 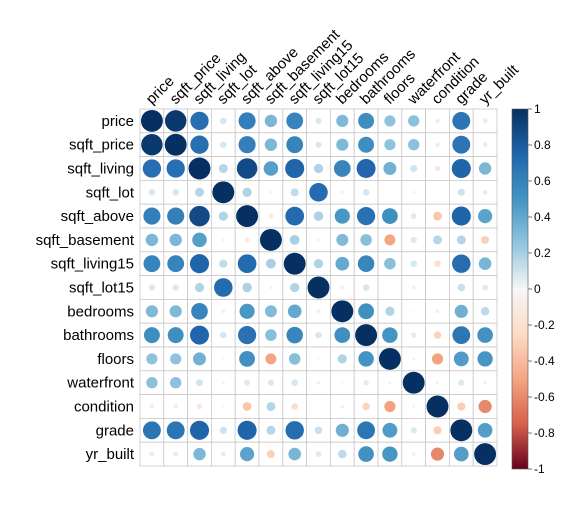 I want to click on row-label: bedrooms, so click(x=100, y=311).